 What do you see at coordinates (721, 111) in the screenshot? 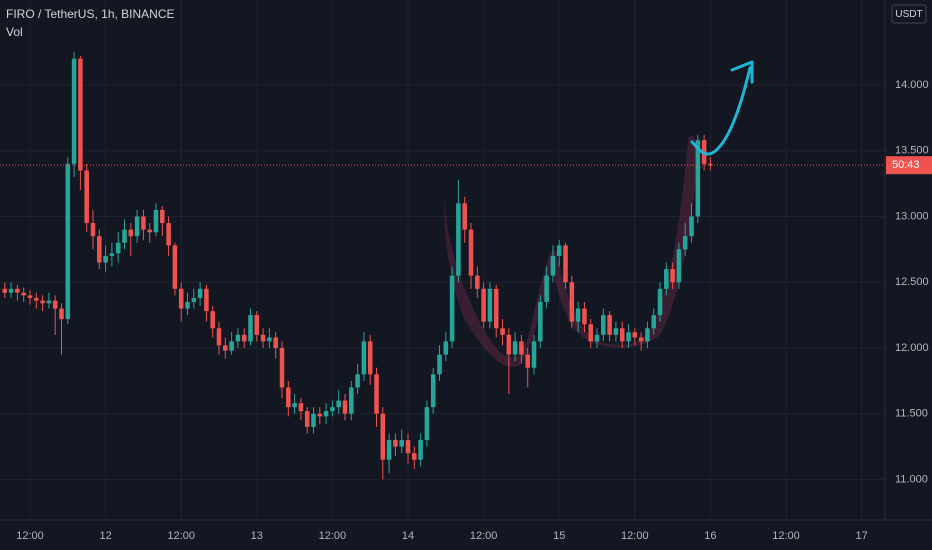
I see `arrow-annotation` at bounding box center [721, 111].